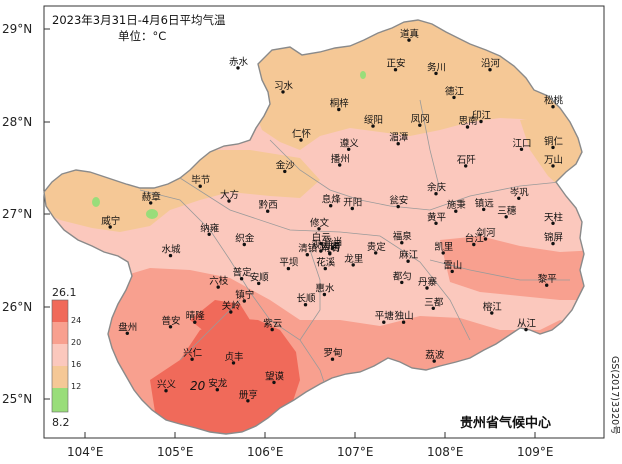  Describe the element at coordinates (482, 116) in the screenshot. I see `city-label: 印江` at that location.